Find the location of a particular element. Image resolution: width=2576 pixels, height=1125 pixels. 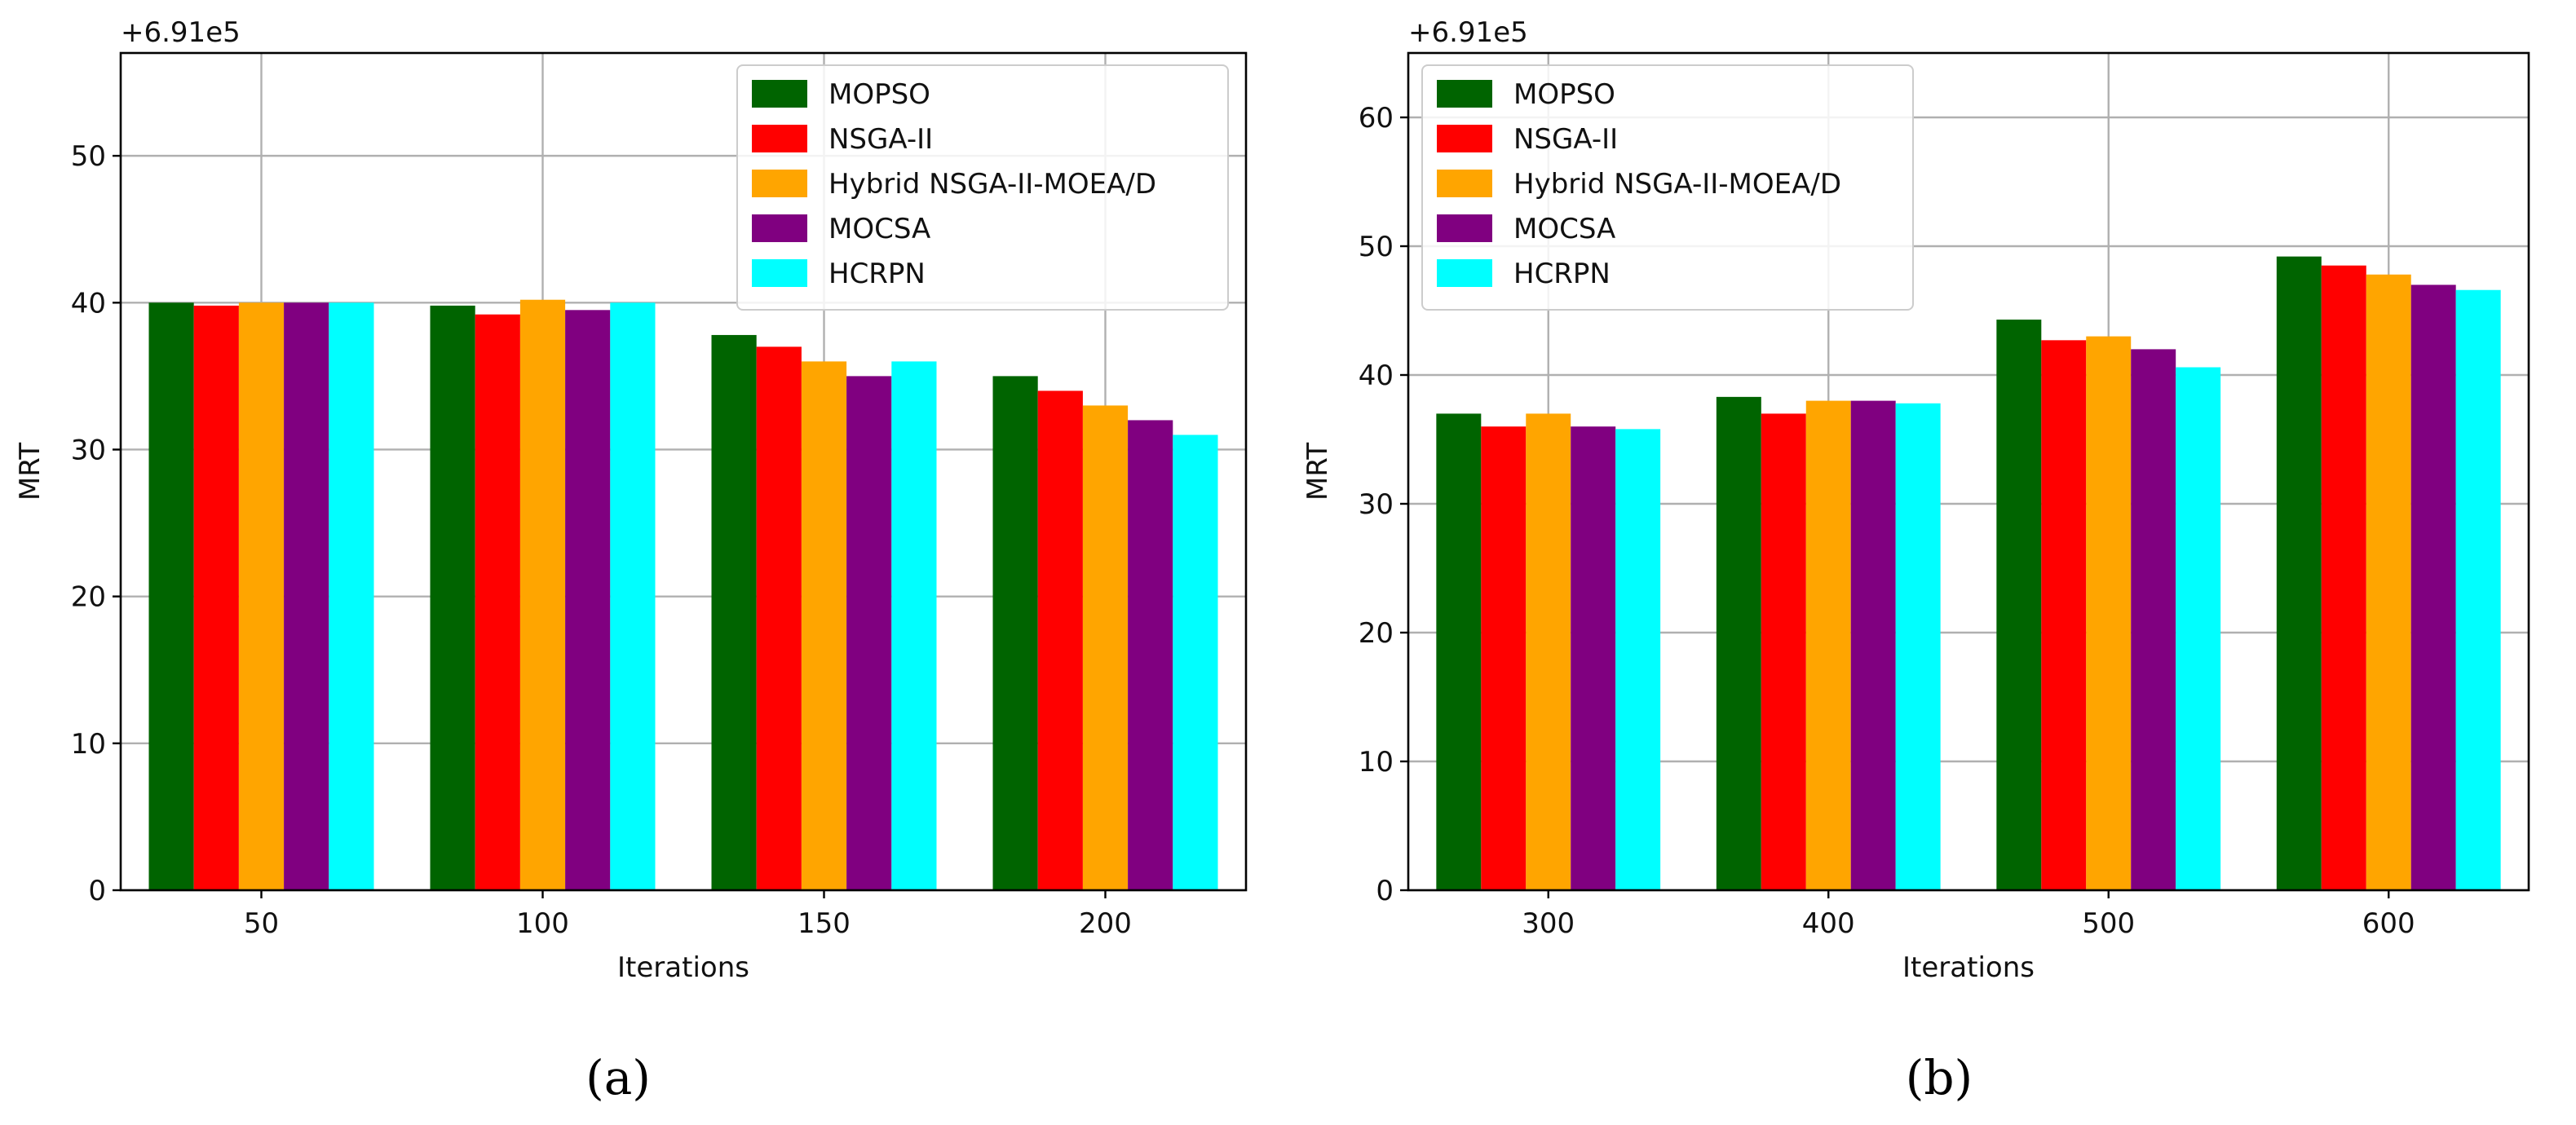

y-tick-label: 60 is located at coordinates (1376, 118).